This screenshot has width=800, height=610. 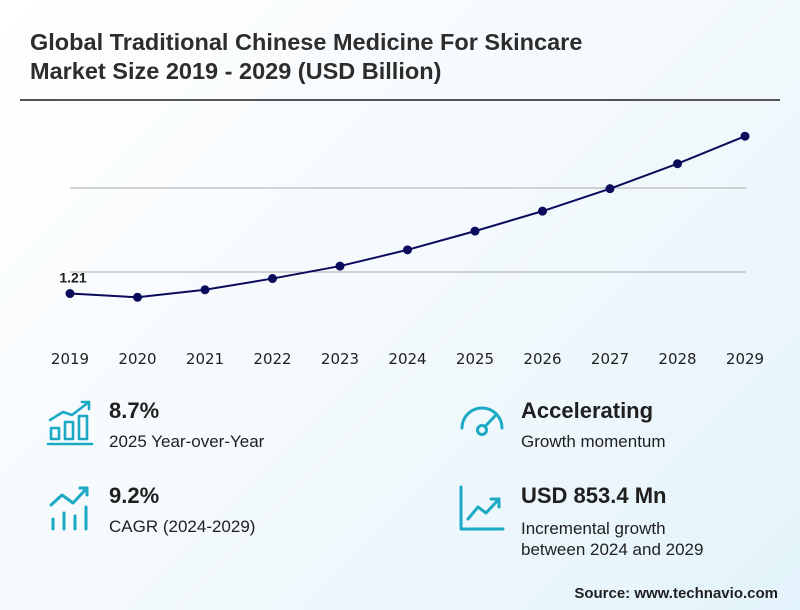 I want to click on incremental-label: Incremental growth between 2024 and 2029, so click(x=612, y=539).